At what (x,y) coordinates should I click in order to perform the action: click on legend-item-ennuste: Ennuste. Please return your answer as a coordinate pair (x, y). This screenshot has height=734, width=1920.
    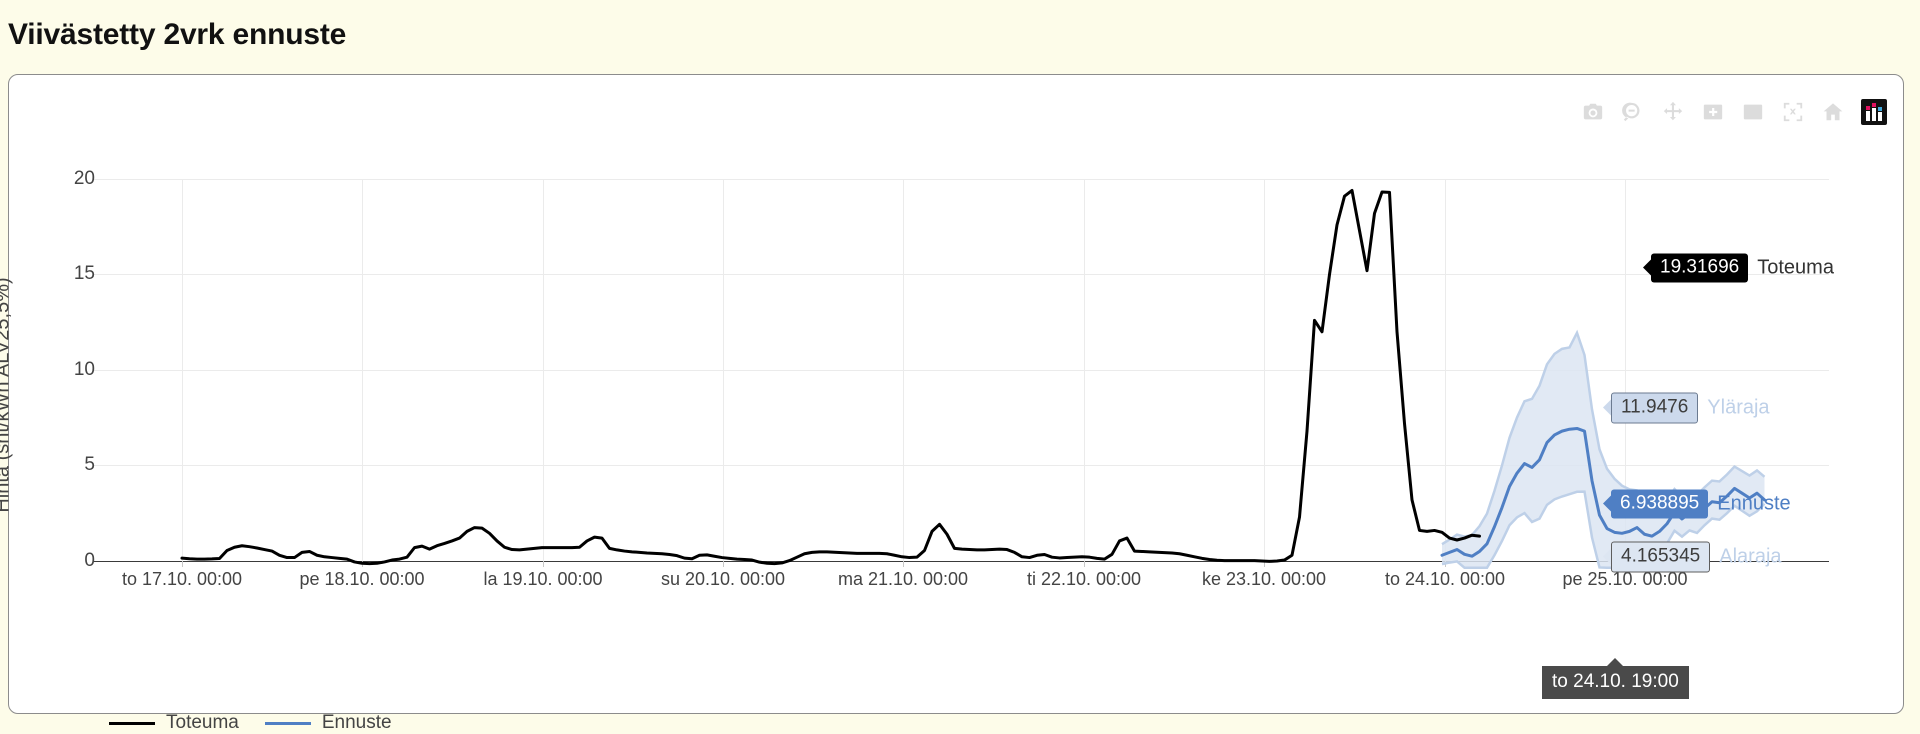
    Looking at the image, I should click on (328, 723).